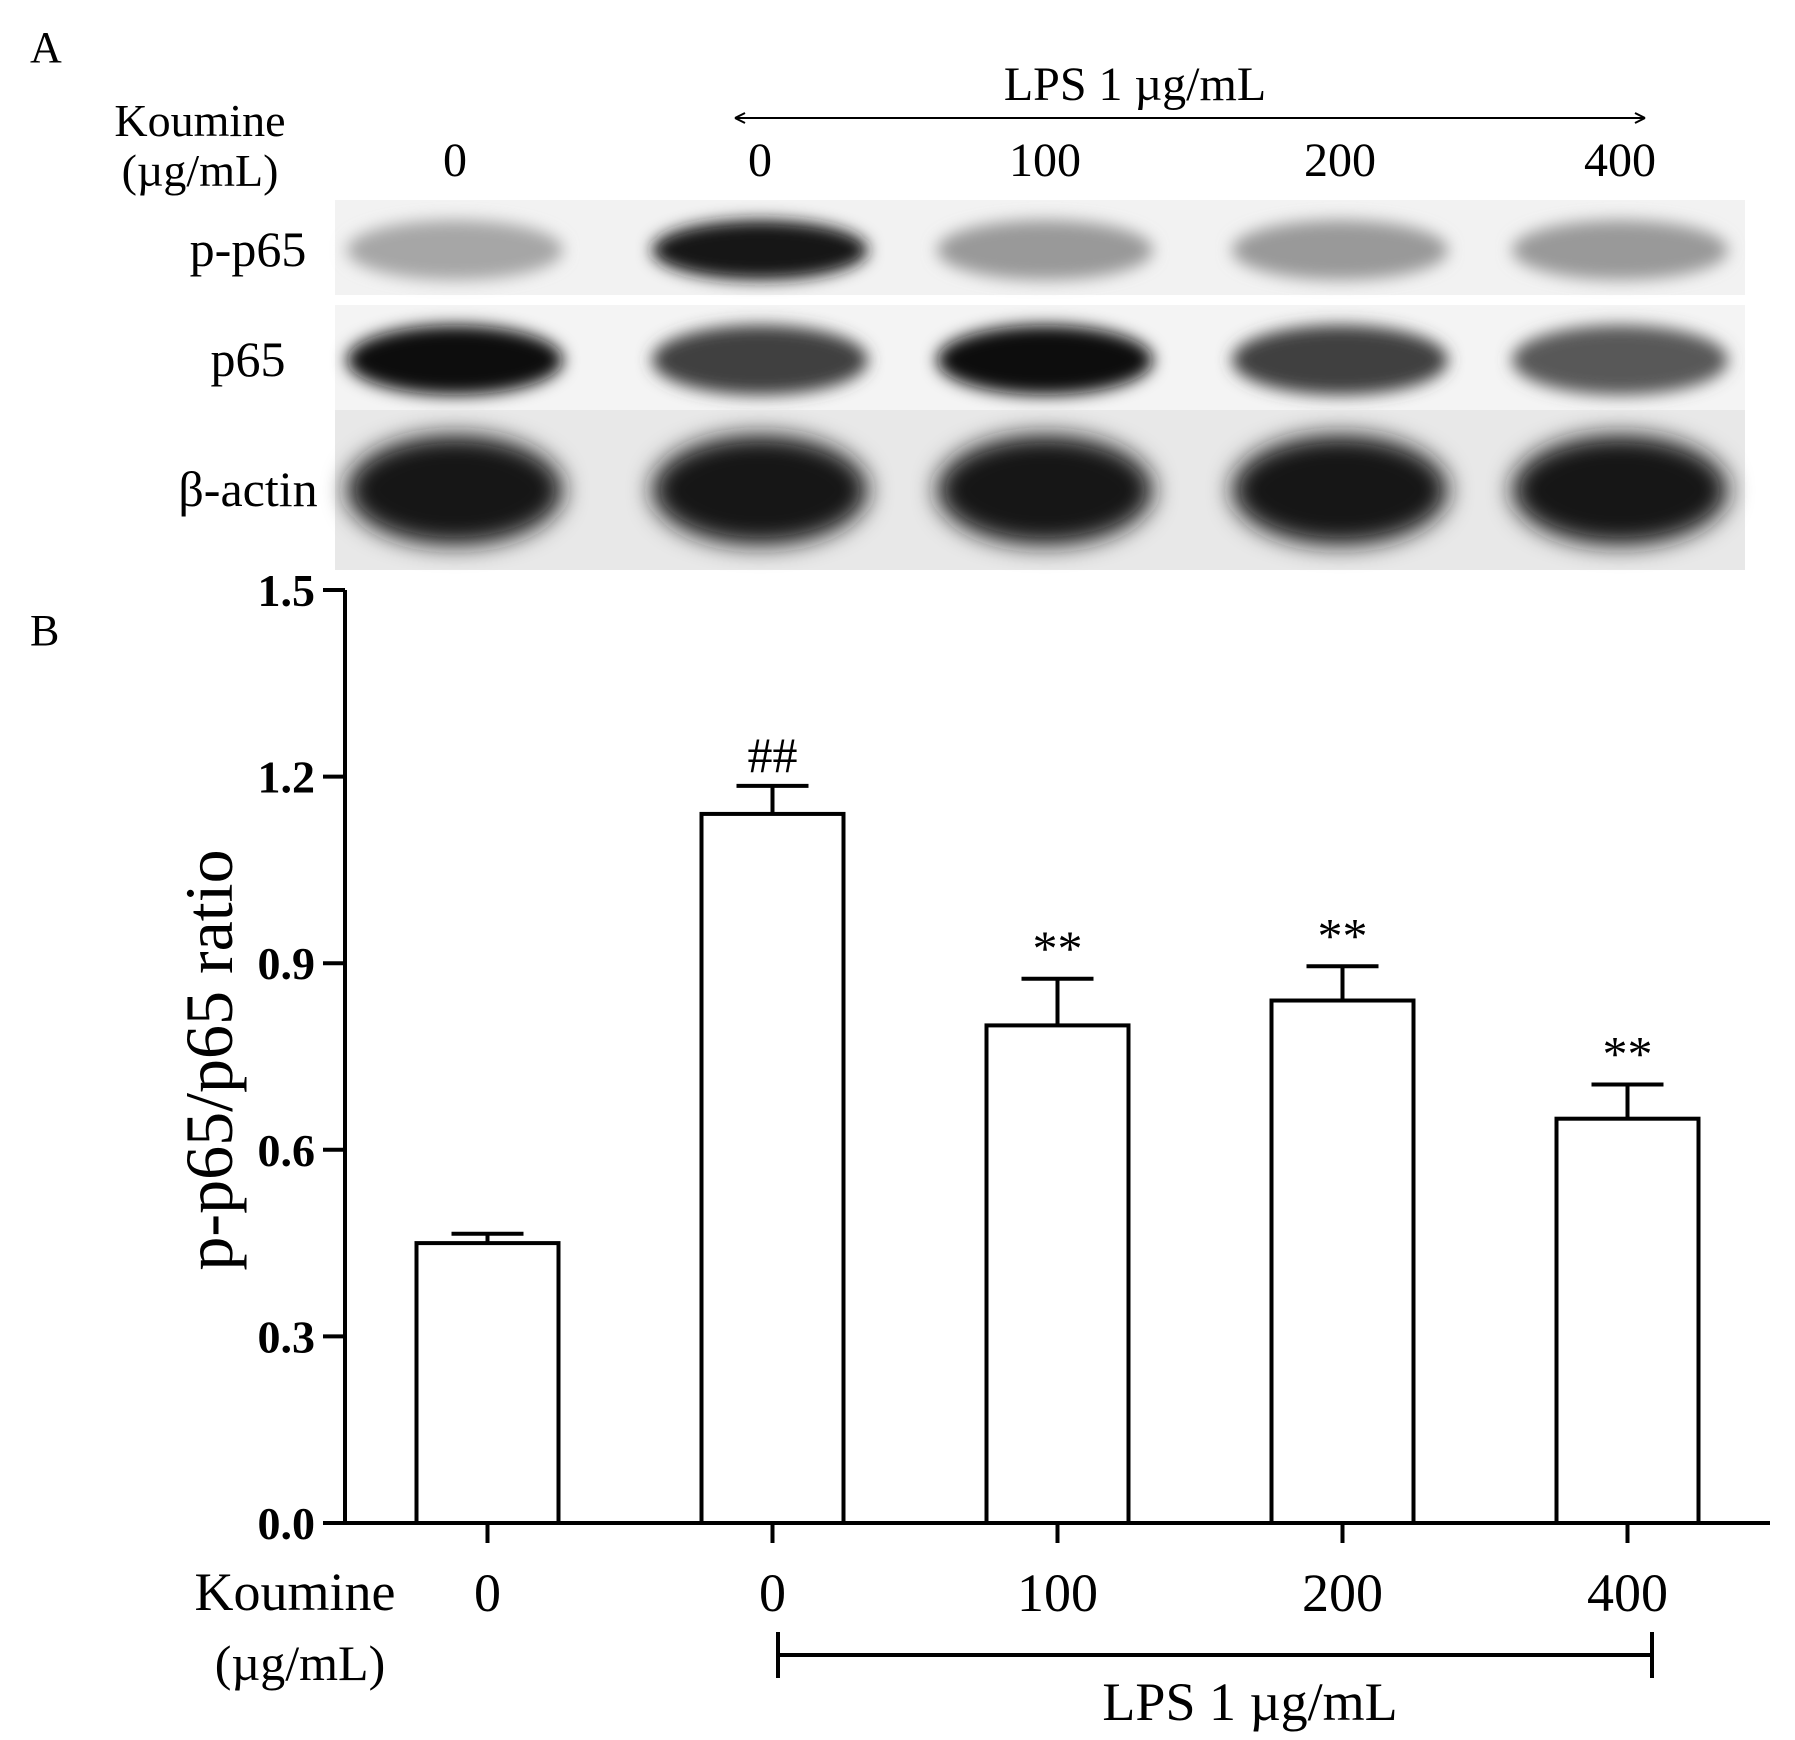 The image size is (1795, 1740). Describe the element at coordinates (199, 120) in the screenshot. I see `blot-koumine-label: Koumine` at that location.